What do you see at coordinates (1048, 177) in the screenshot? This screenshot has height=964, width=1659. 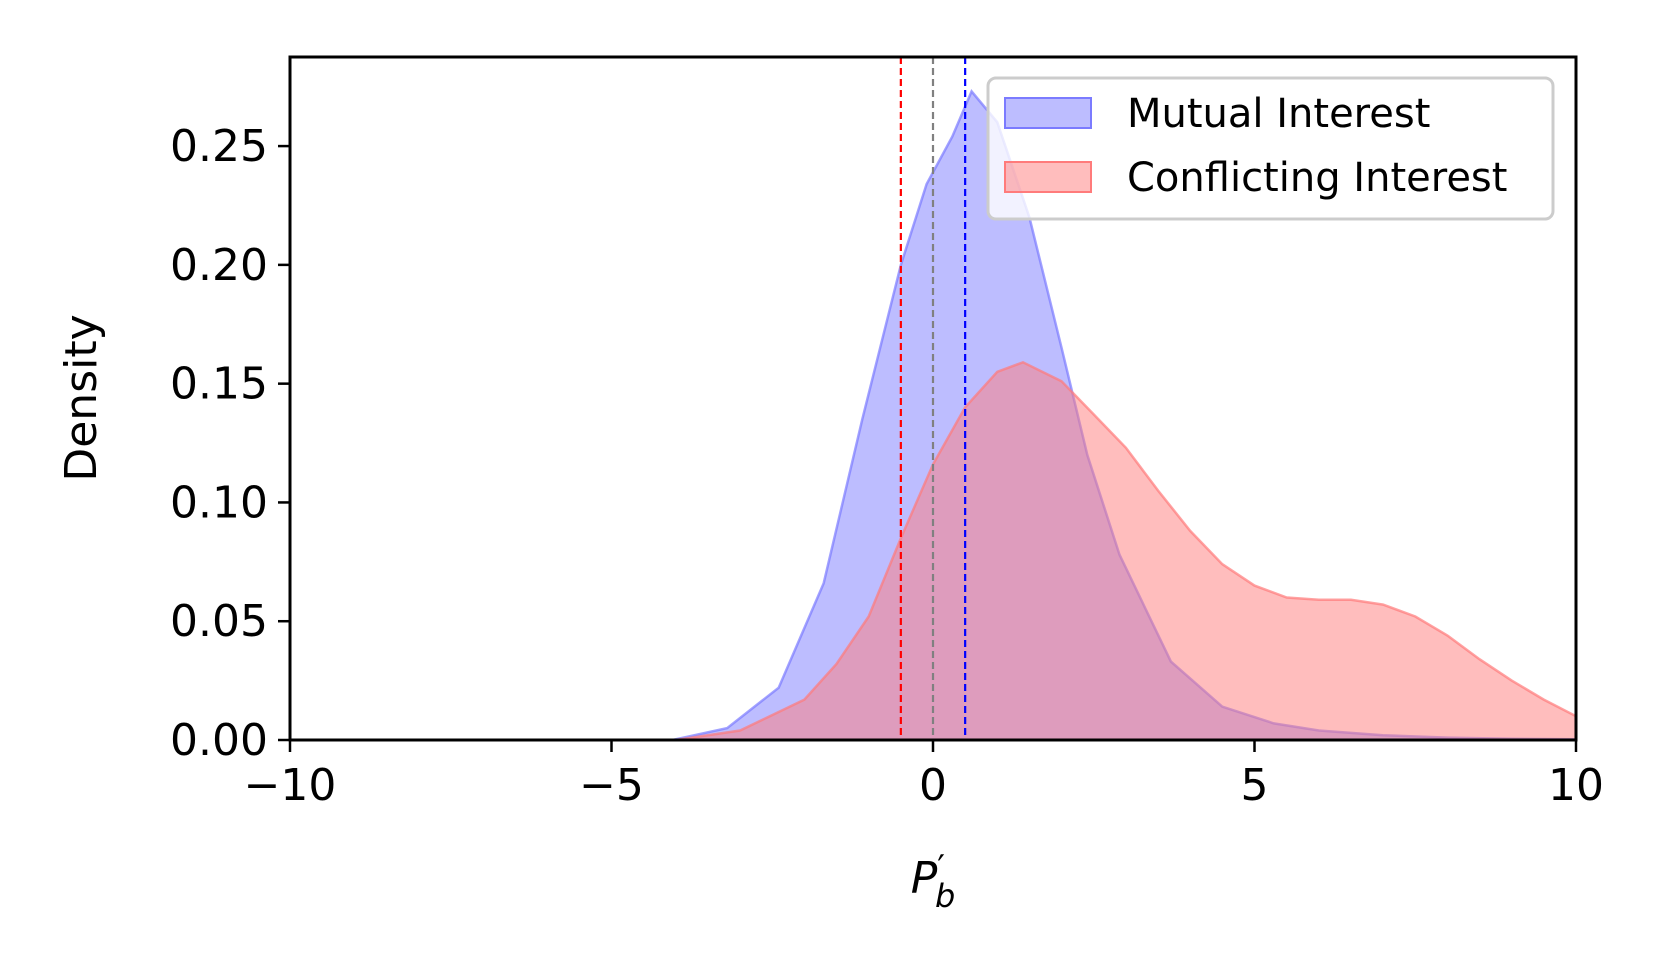 I see `legend-swatch-conflicting-interest` at bounding box center [1048, 177].